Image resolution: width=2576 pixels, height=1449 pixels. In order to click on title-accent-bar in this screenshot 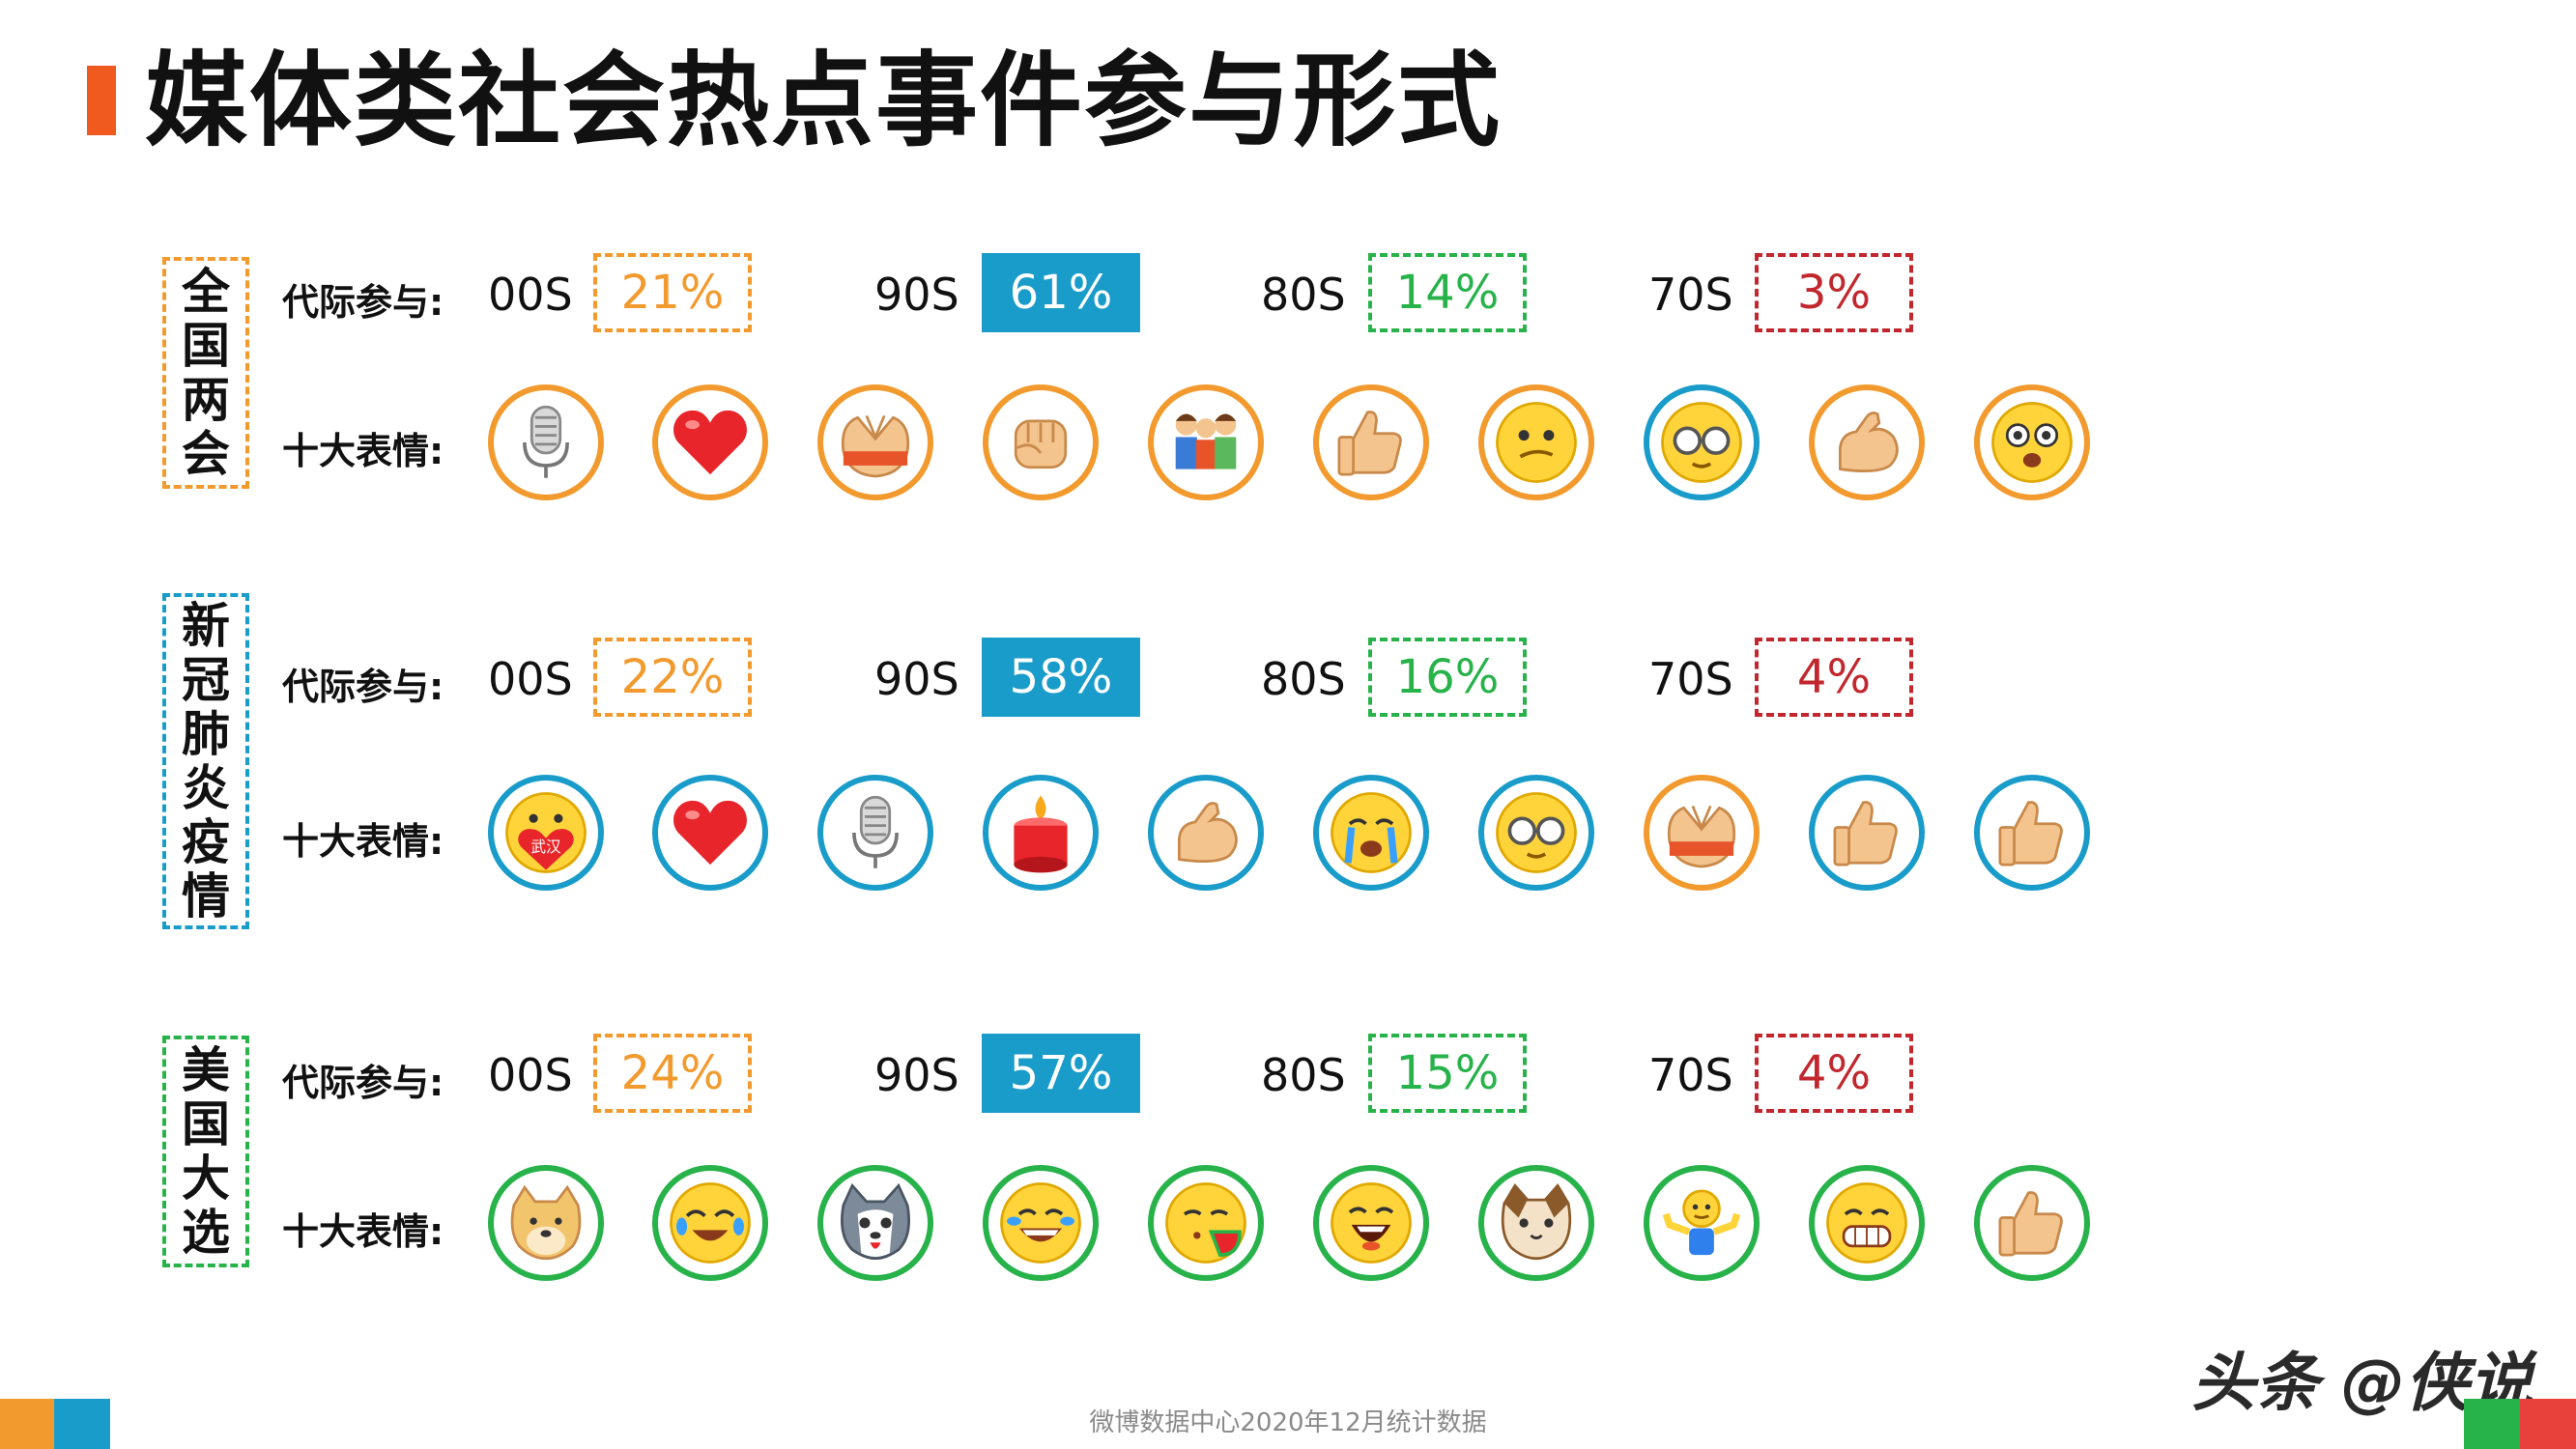, I will do `click(102, 100)`.